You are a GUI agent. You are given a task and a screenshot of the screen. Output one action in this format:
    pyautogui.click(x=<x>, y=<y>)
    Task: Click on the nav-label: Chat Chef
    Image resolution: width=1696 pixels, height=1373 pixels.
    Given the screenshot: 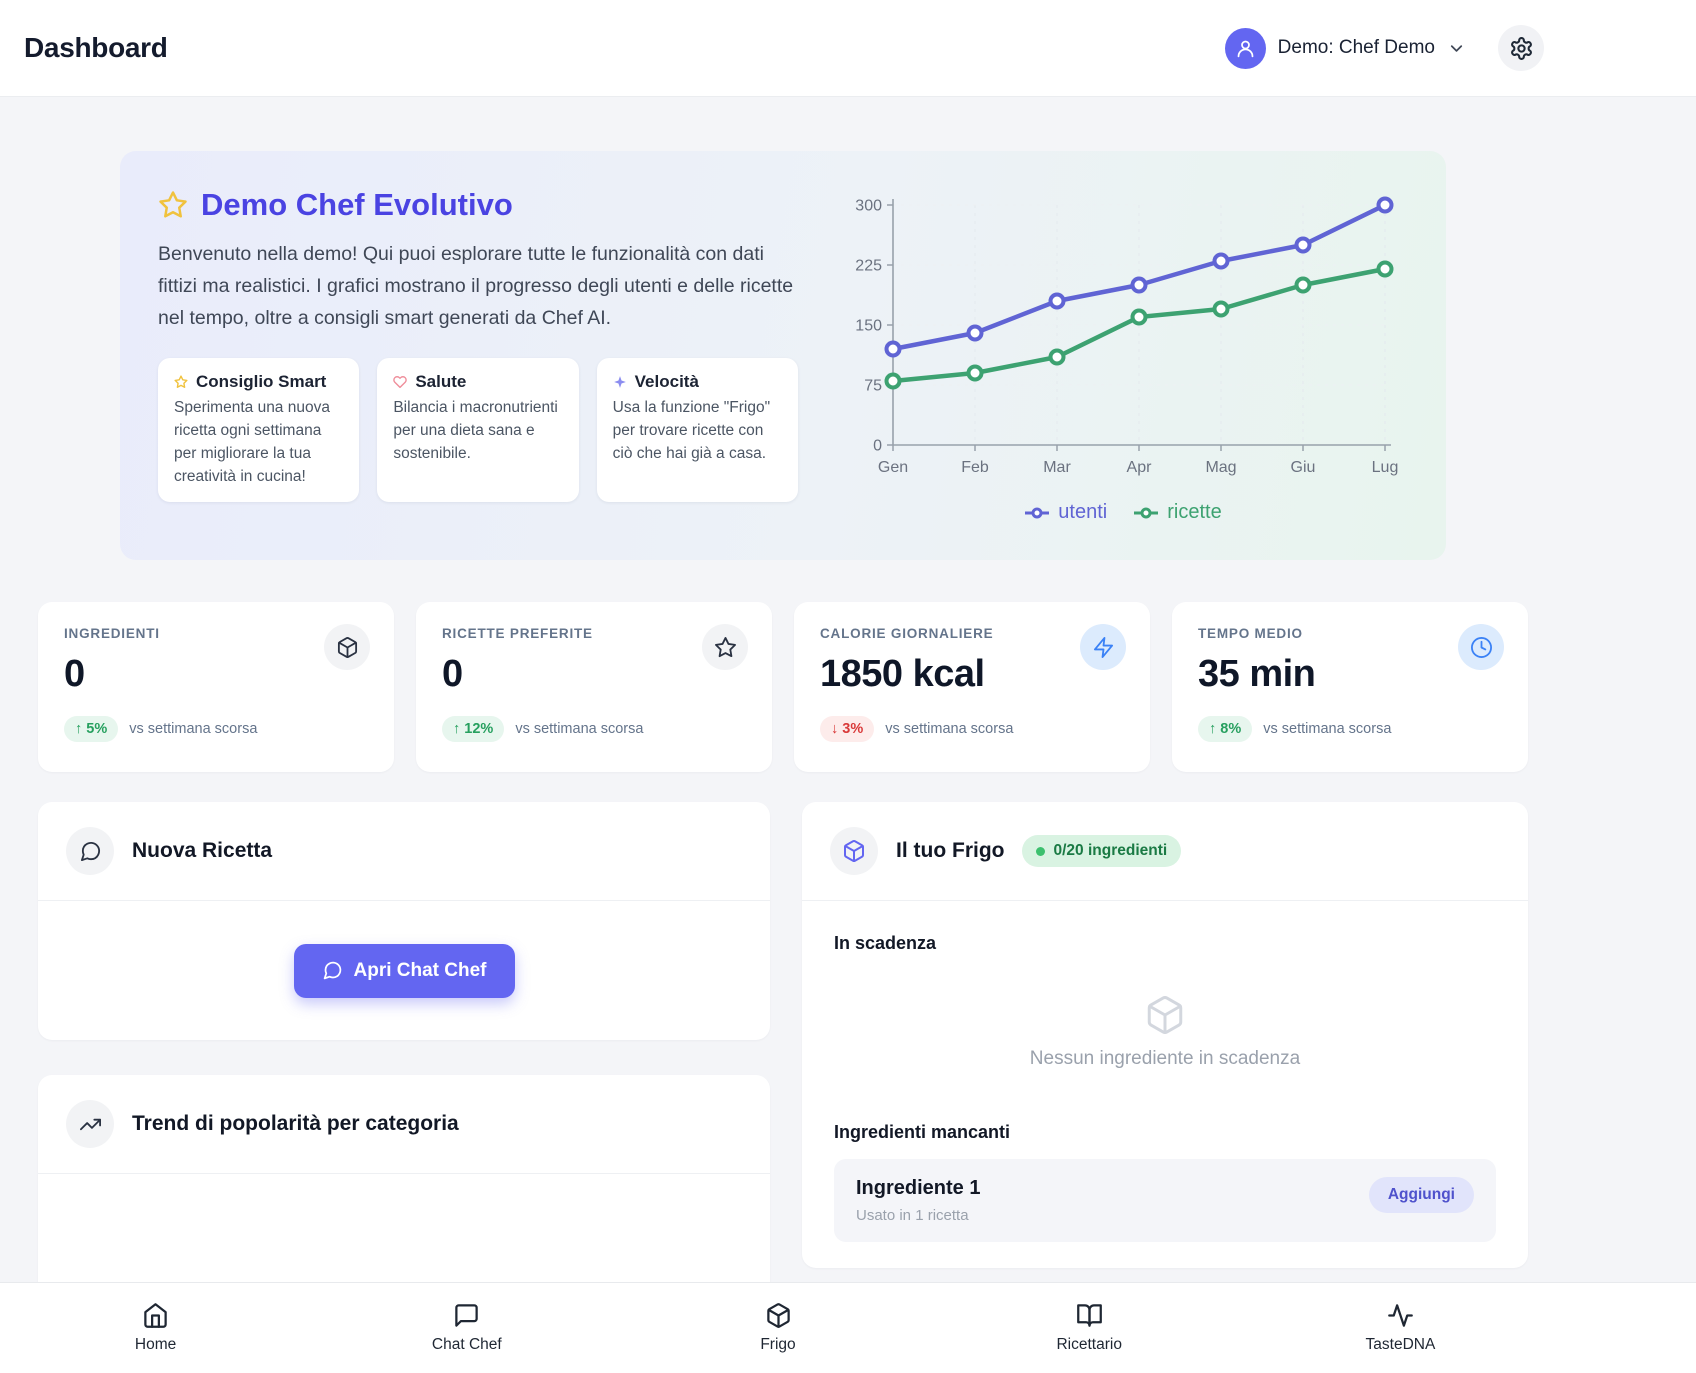 What is the action you would take?
    pyautogui.click(x=466, y=1344)
    